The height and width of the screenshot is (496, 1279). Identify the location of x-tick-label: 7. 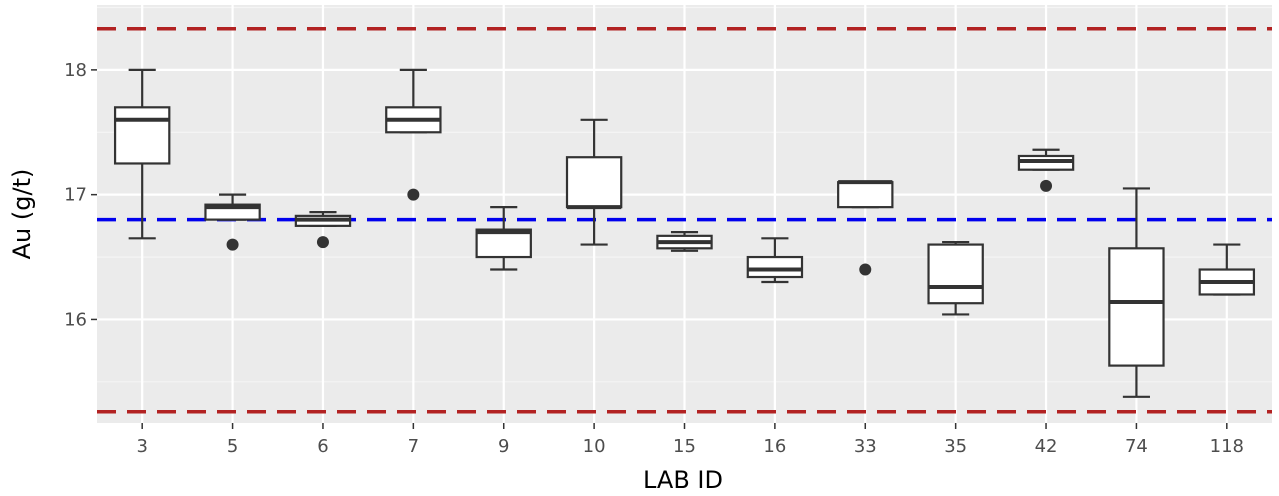
(413, 446).